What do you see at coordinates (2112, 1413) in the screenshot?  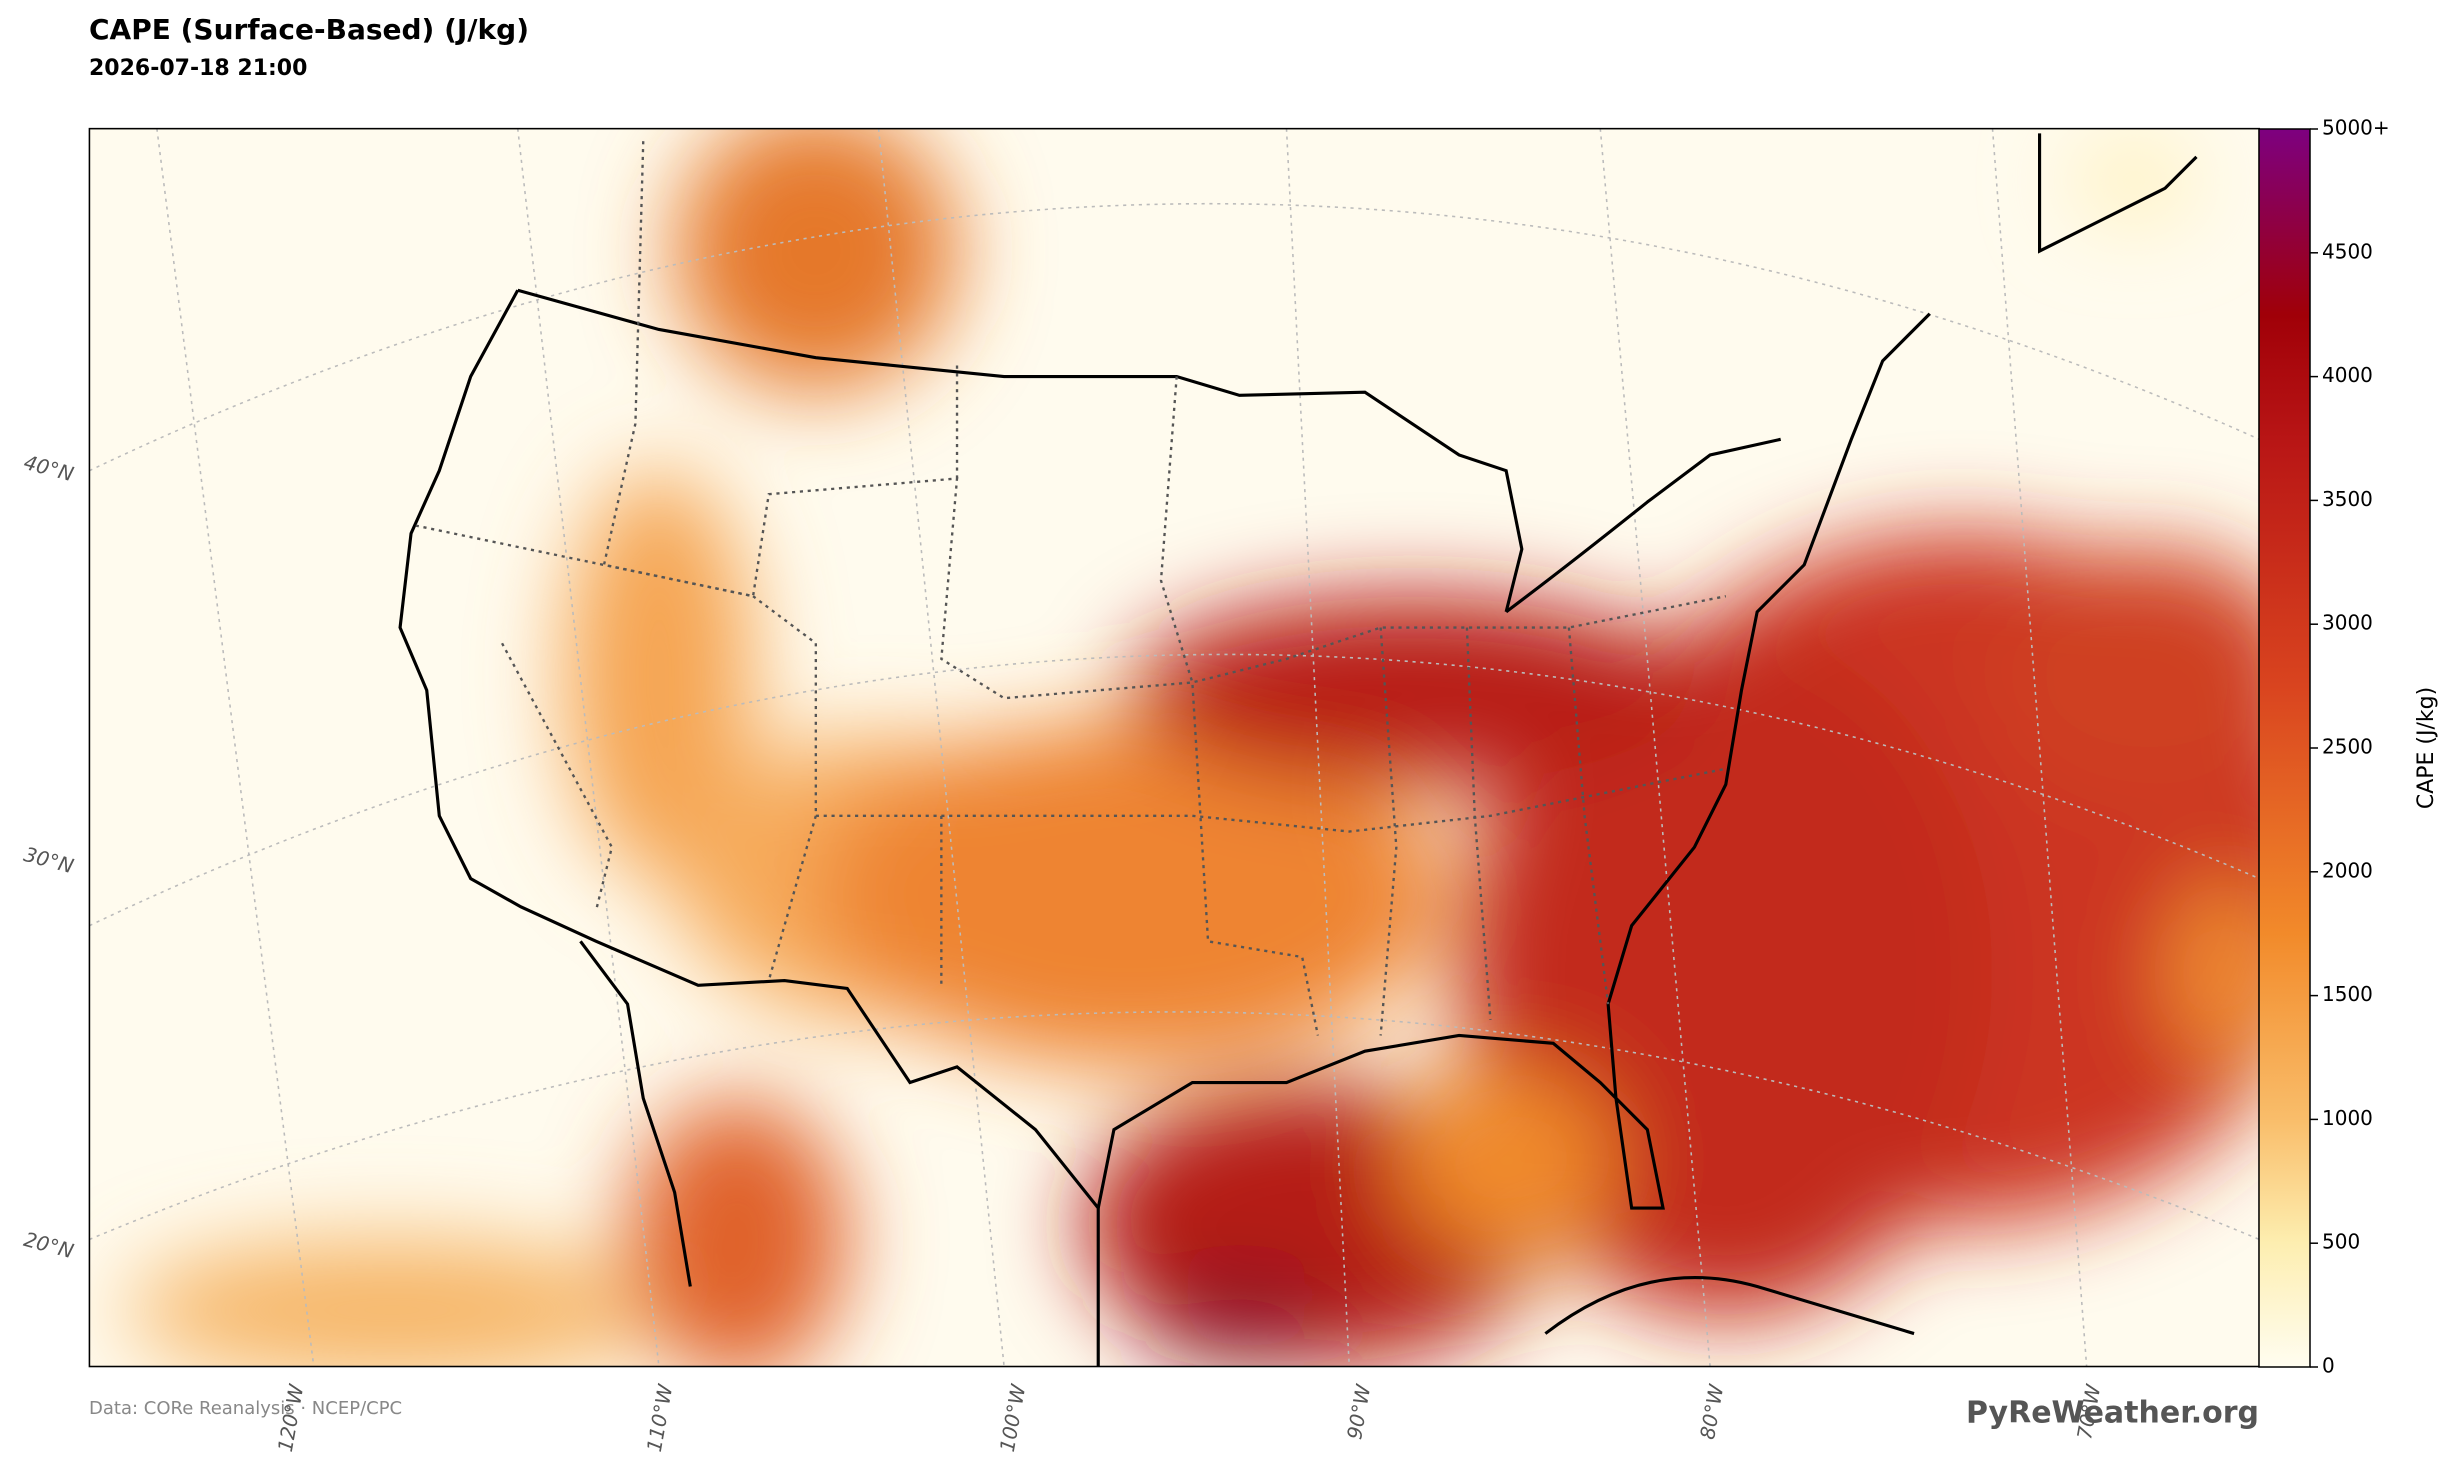 I see `watermark: PyReWeather.org` at bounding box center [2112, 1413].